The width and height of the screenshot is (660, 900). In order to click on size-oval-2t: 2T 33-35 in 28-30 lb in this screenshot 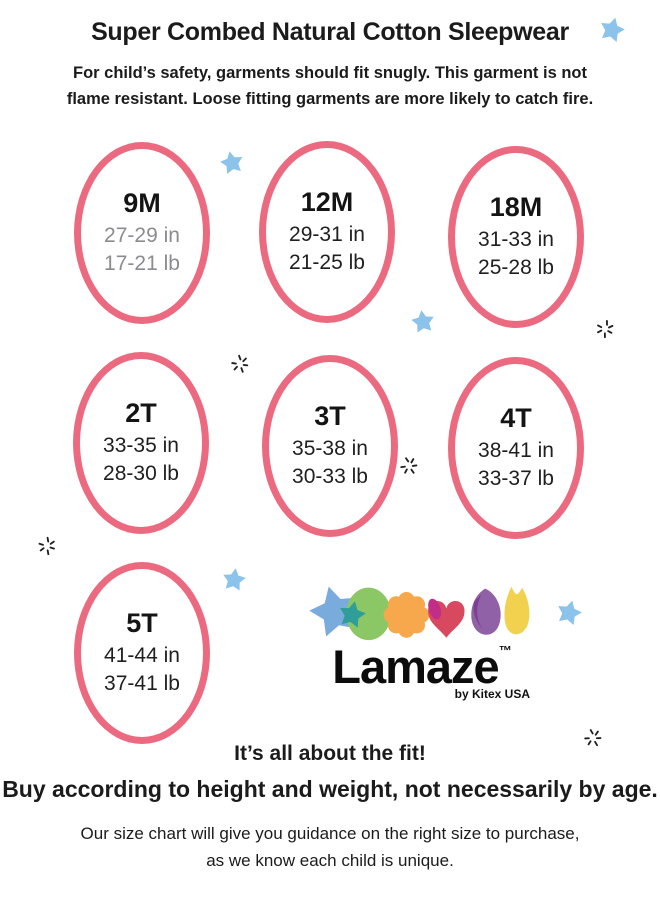, I will do `click(141, 443)`.